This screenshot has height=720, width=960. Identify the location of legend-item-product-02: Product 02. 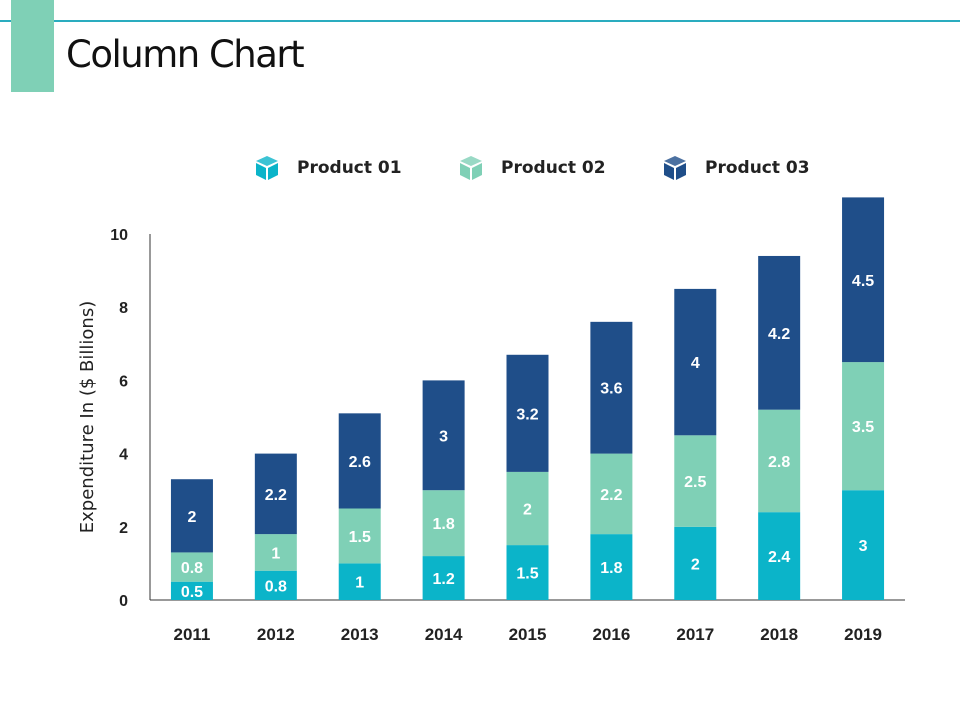
(532, 168).